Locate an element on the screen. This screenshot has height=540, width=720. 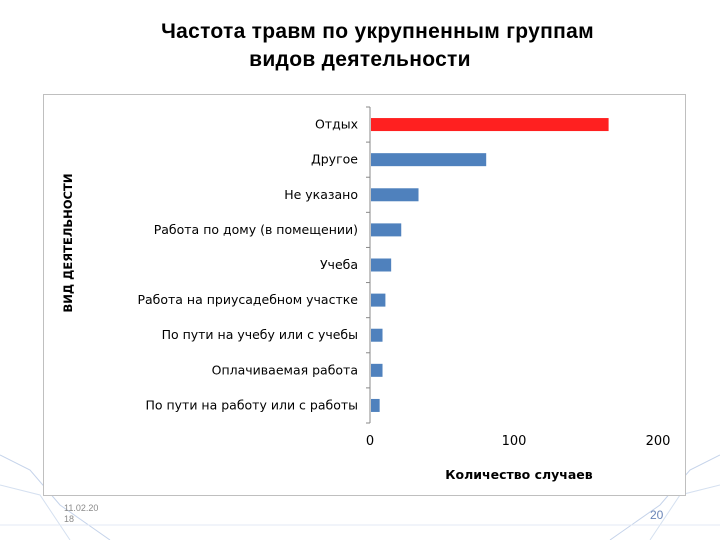
footer-date: 11.02.20 18 is located at coordinates (81, 514).